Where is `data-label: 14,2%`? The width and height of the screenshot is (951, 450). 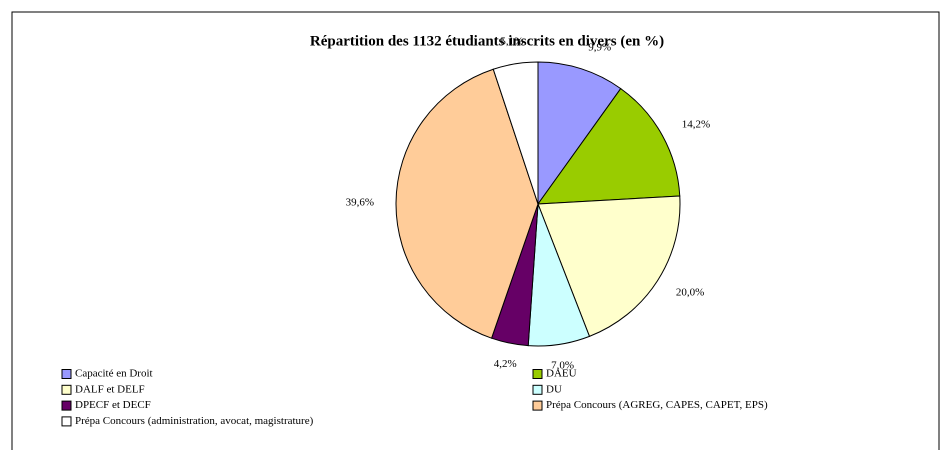
data-label: 14,2% is located at coordinates (696, 125).